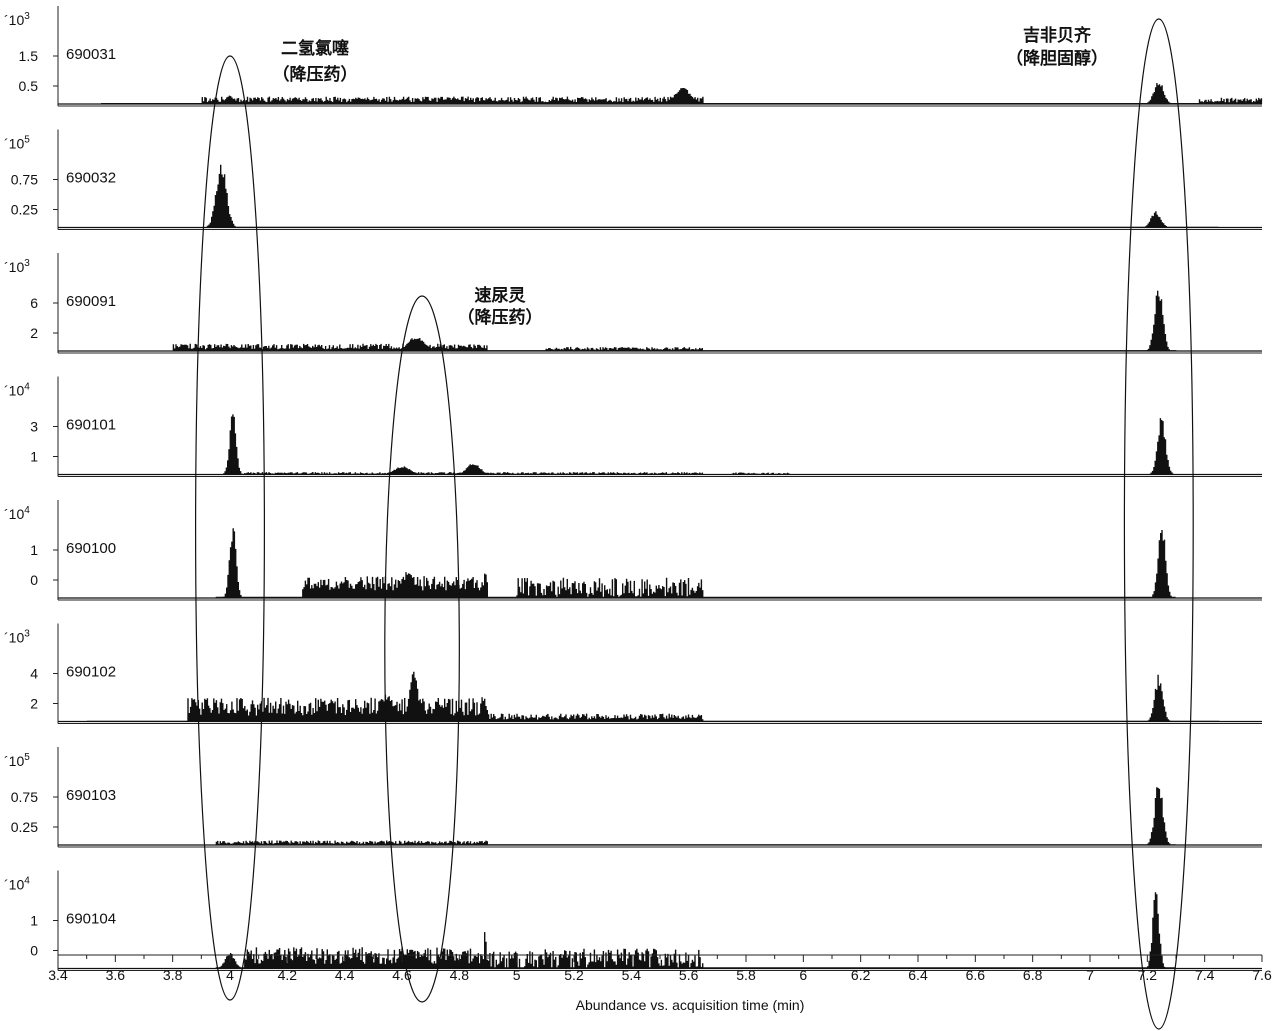 The width and height of the screenshot is (1276, 1031). What do you see at coordinates (861, 975) in the screenshot?
I see `x-tick-label: 6.2` at bounding box center [861, 975].